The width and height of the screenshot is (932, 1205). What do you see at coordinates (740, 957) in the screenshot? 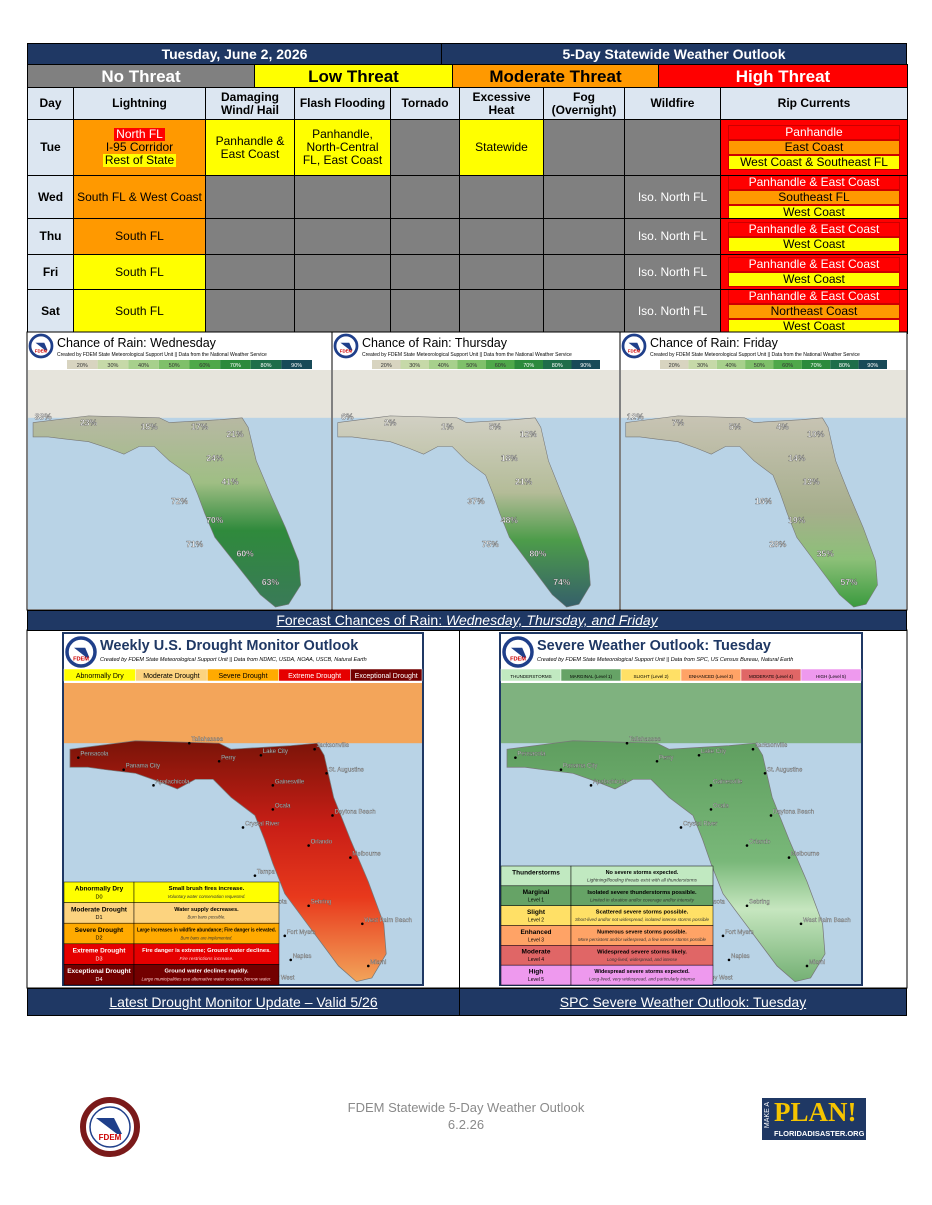
I see `city-label: Naples` at bounding box center [740, 957].